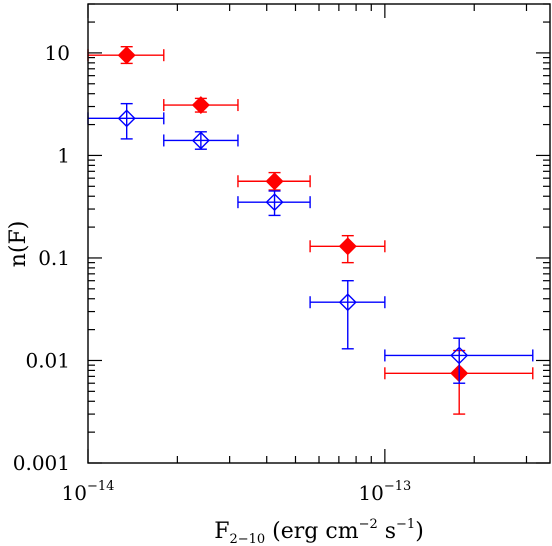 The height and width of the screenshot is (546, 552). Describe the element at coordinates (312, 531) in the screenshot. I see `x-axis-title-open: (erg cm` at that location.